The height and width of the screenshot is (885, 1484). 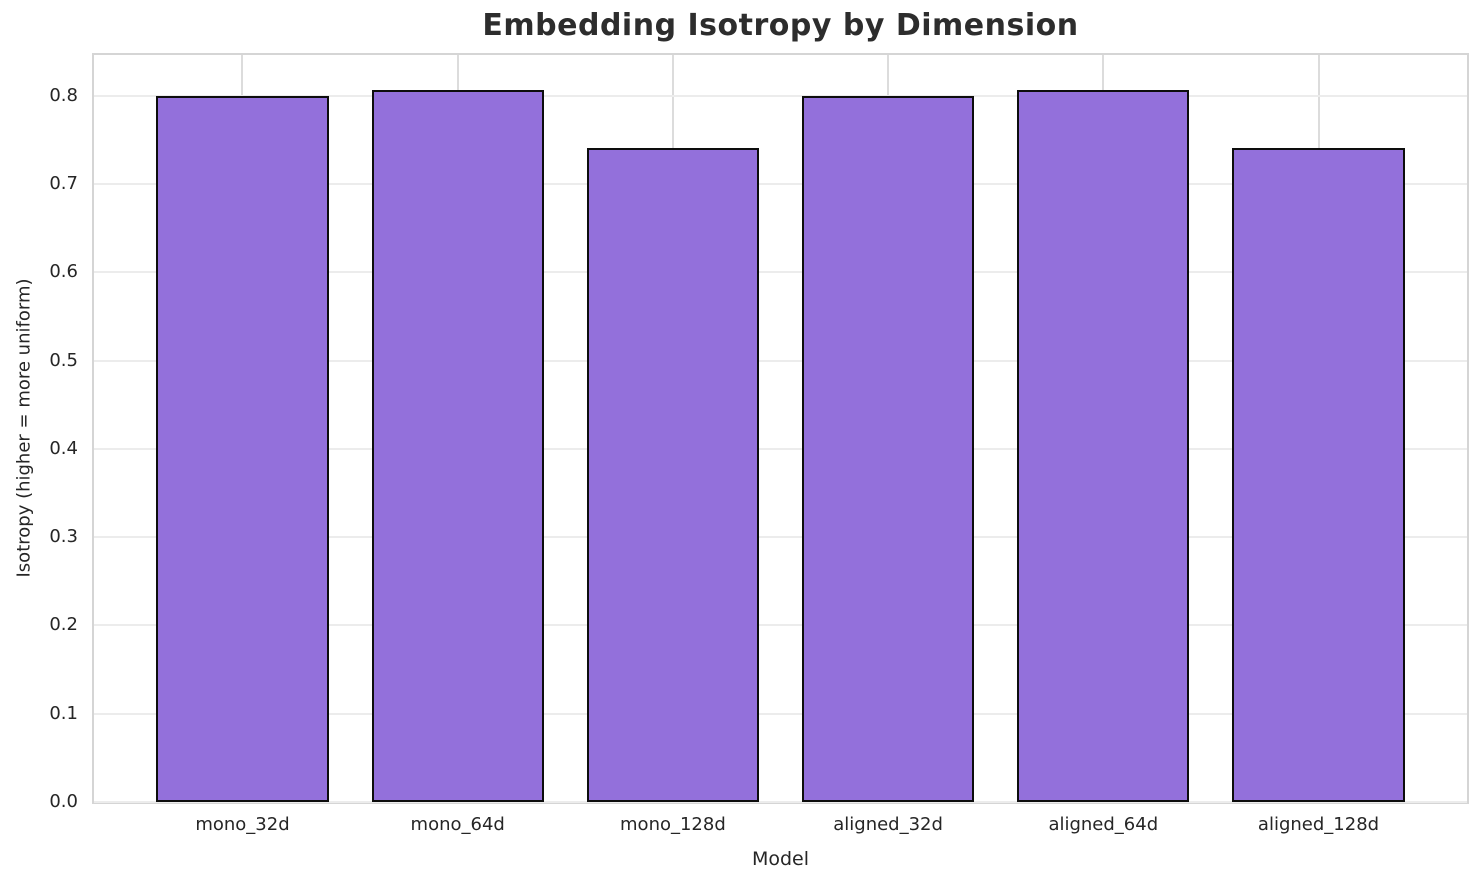 I want to click on x-tick-label-mono_128d: mono_128d, so click(x=673, y=824).